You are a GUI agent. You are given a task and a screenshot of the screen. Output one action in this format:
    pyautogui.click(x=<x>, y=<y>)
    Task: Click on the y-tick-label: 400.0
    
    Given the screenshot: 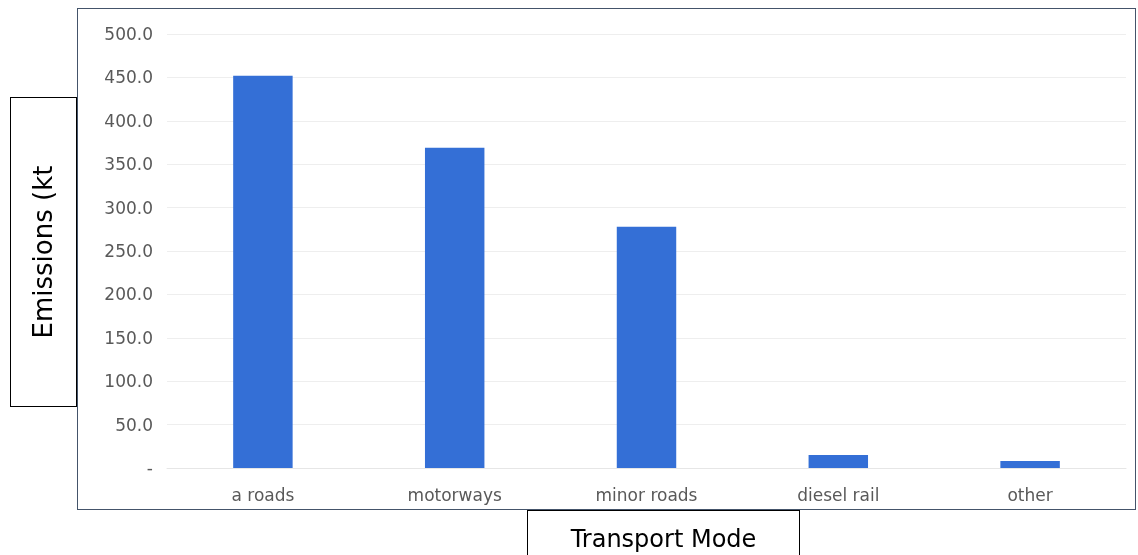 What is the action you would take?
    pyautogui.click(x=128, y=120)
    